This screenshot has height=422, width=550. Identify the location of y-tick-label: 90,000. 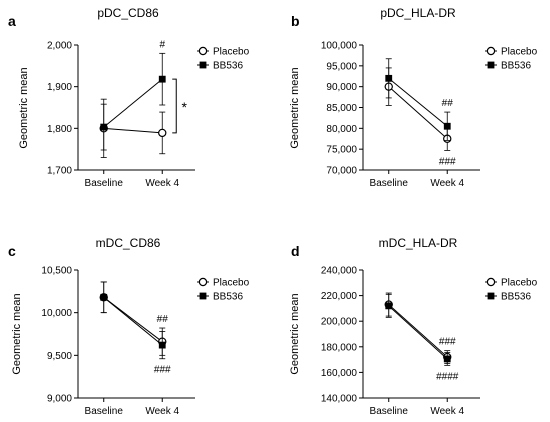
(341, 87).